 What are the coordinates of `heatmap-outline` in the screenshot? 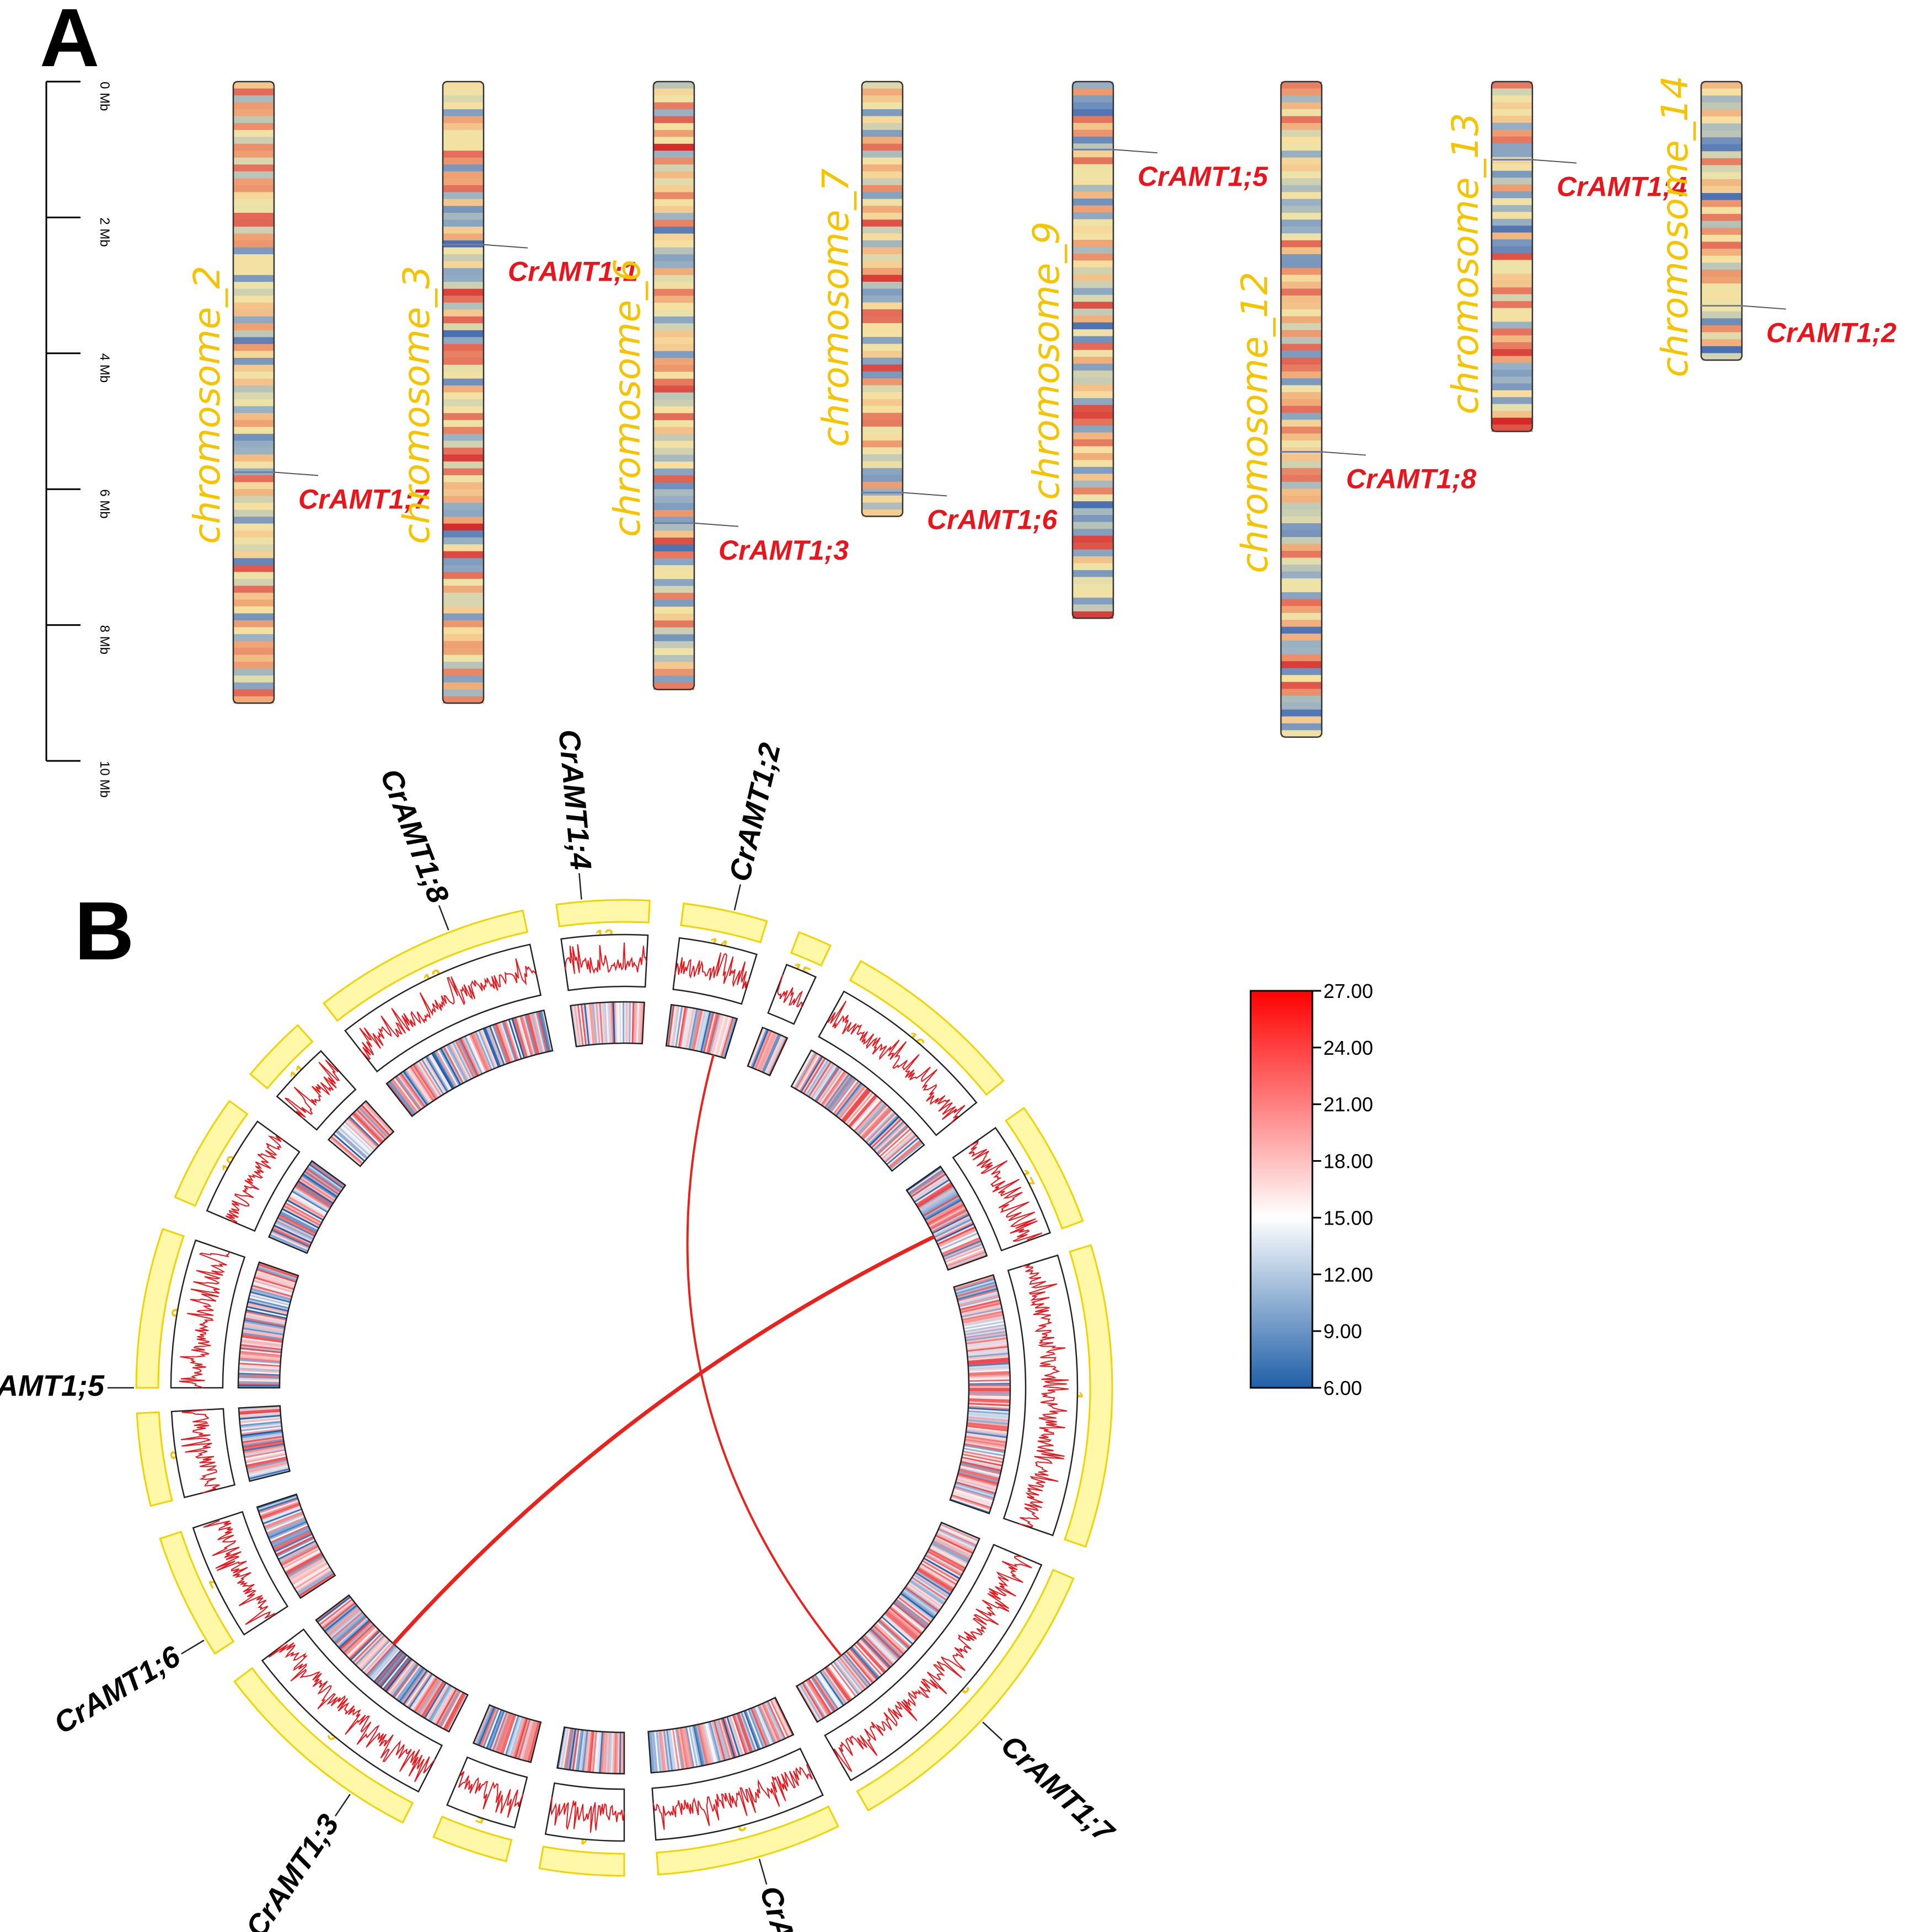 It's located at (857, 1110).